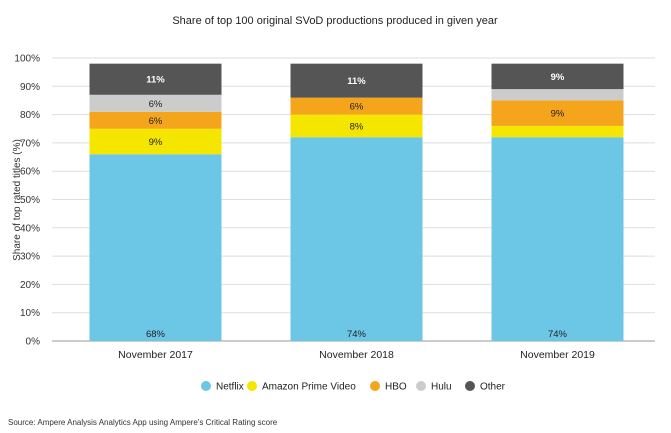 This screenshot has height=433, width=671. I want to click on legend-label: HBO, so click(396, 387).